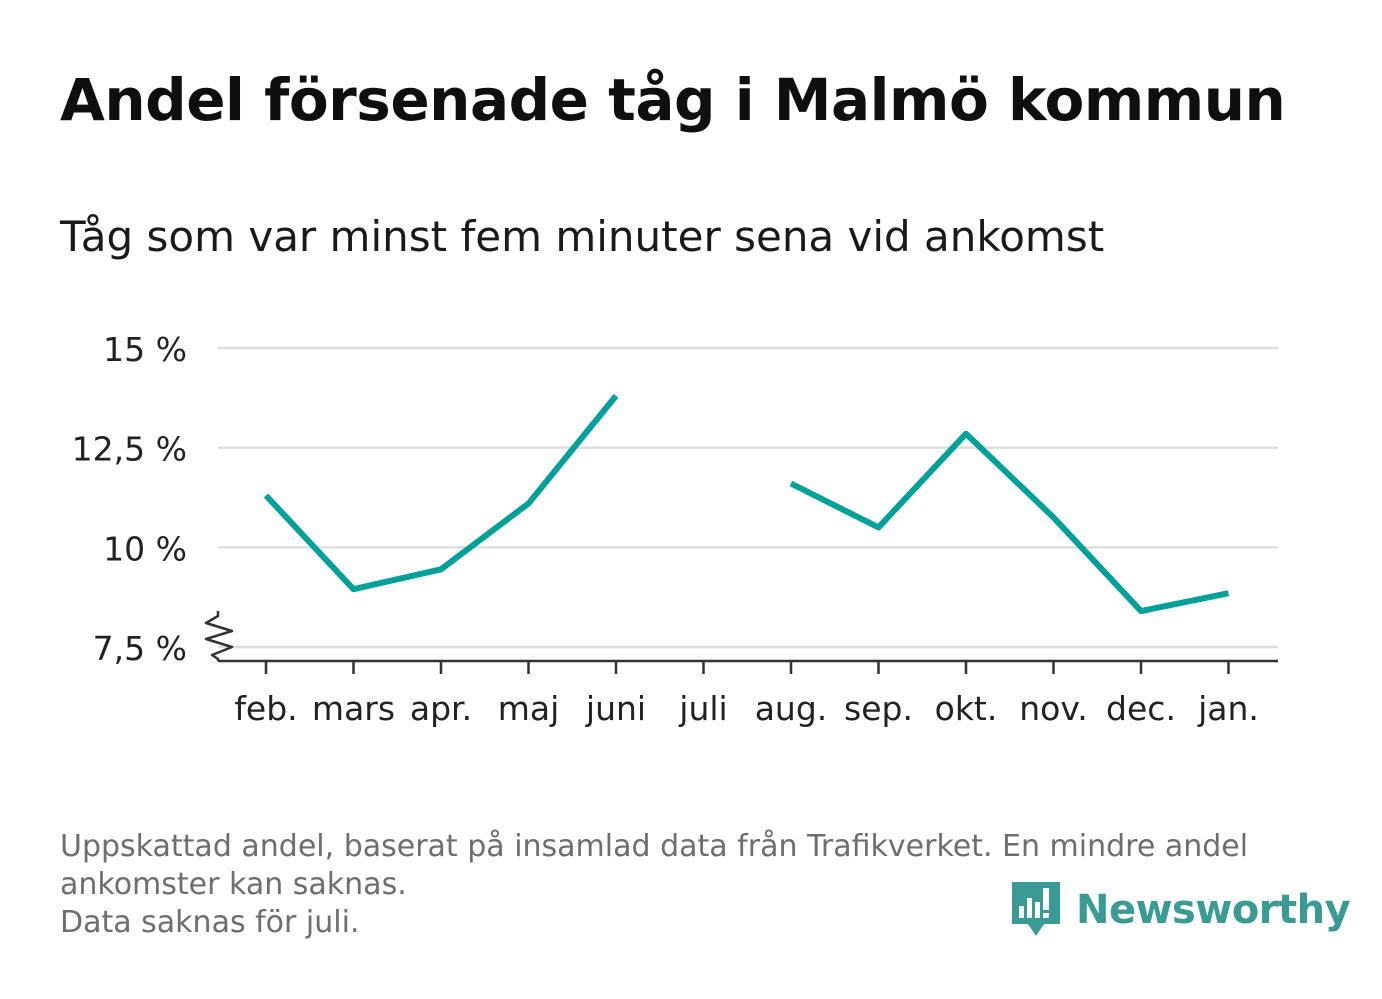 This screenshot has height=999, width=1382. I want to click on x-tick-label: feb., so click(265, 708).